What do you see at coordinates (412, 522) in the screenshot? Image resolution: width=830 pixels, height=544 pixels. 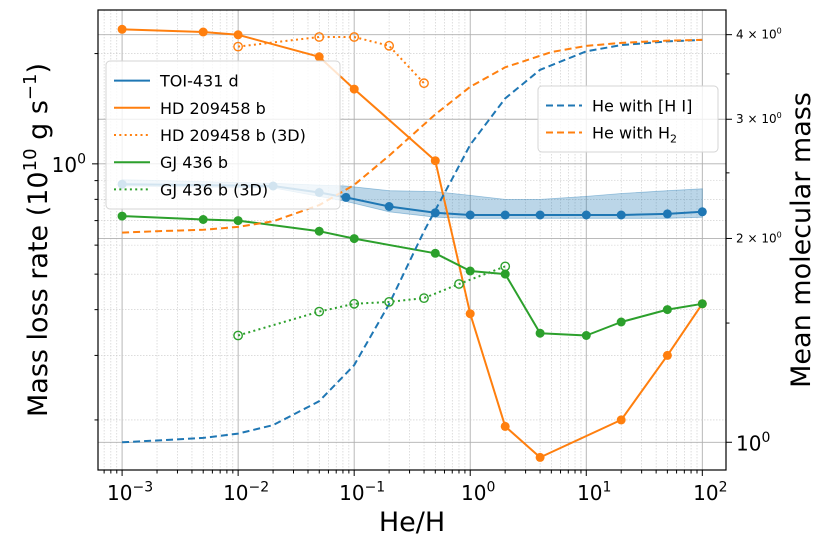 I see `x-axis-label: He/H` at bounding box center [412, 522].